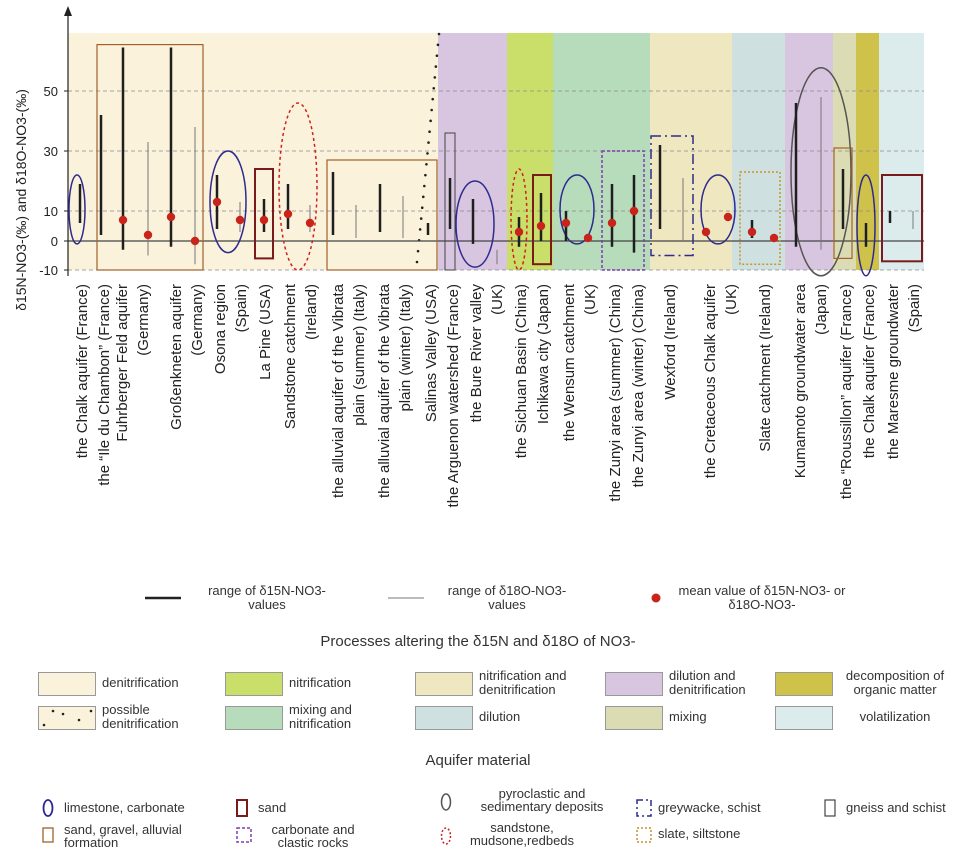 The image size is (956, 860). What do you see at coordinates (54, 241) in the screenshot?
I see `y-tick-label: 0` at bounding box center [54, 241].